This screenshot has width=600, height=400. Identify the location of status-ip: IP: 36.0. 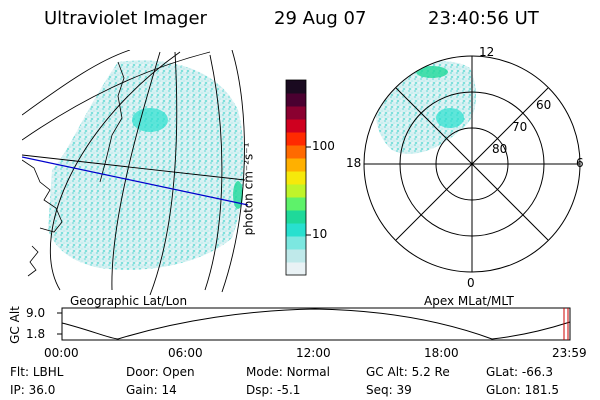
(33, 390).